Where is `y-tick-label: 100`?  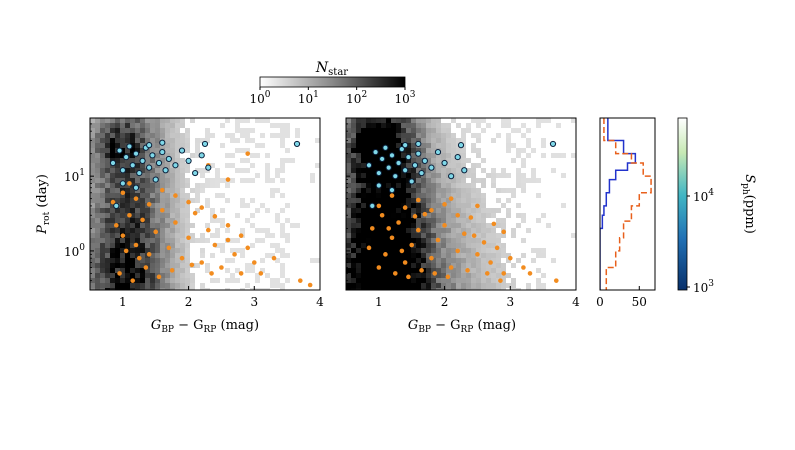 y-tick-label: 100 is located at coordinates (74, 251).